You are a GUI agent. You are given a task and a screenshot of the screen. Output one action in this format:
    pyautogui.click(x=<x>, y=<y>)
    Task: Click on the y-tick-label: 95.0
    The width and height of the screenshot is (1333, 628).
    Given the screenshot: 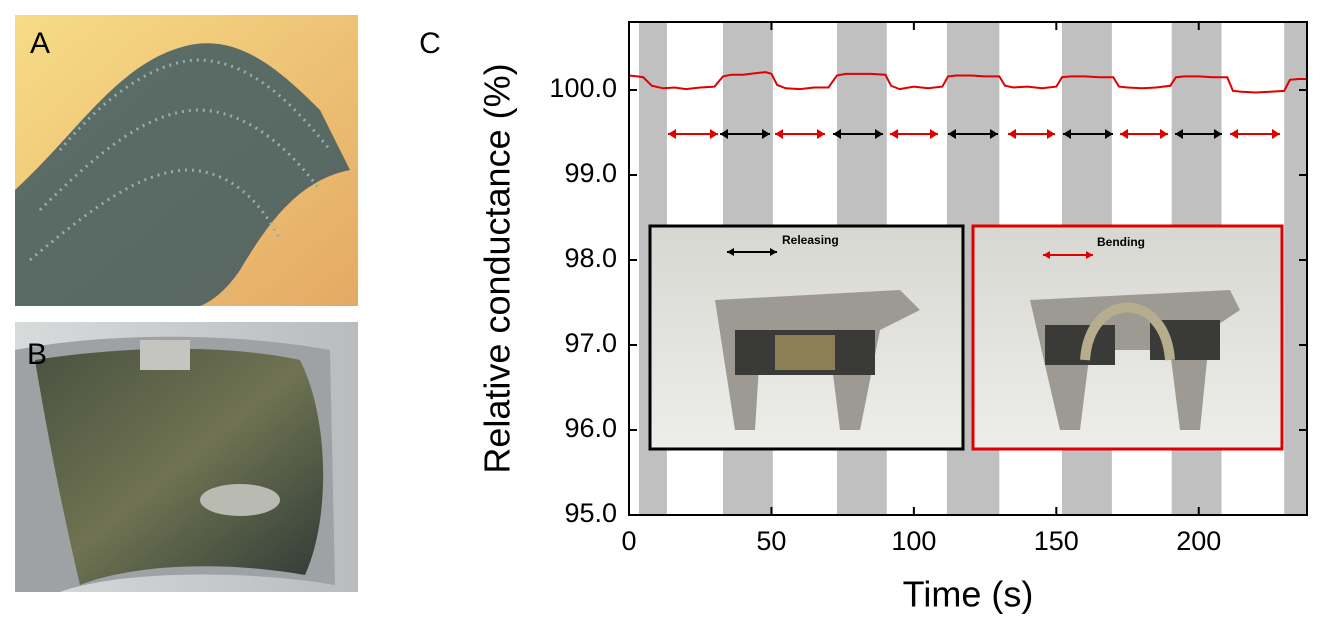 What is the action you would take?
    pyautogui.click(x=590, y=513)
    